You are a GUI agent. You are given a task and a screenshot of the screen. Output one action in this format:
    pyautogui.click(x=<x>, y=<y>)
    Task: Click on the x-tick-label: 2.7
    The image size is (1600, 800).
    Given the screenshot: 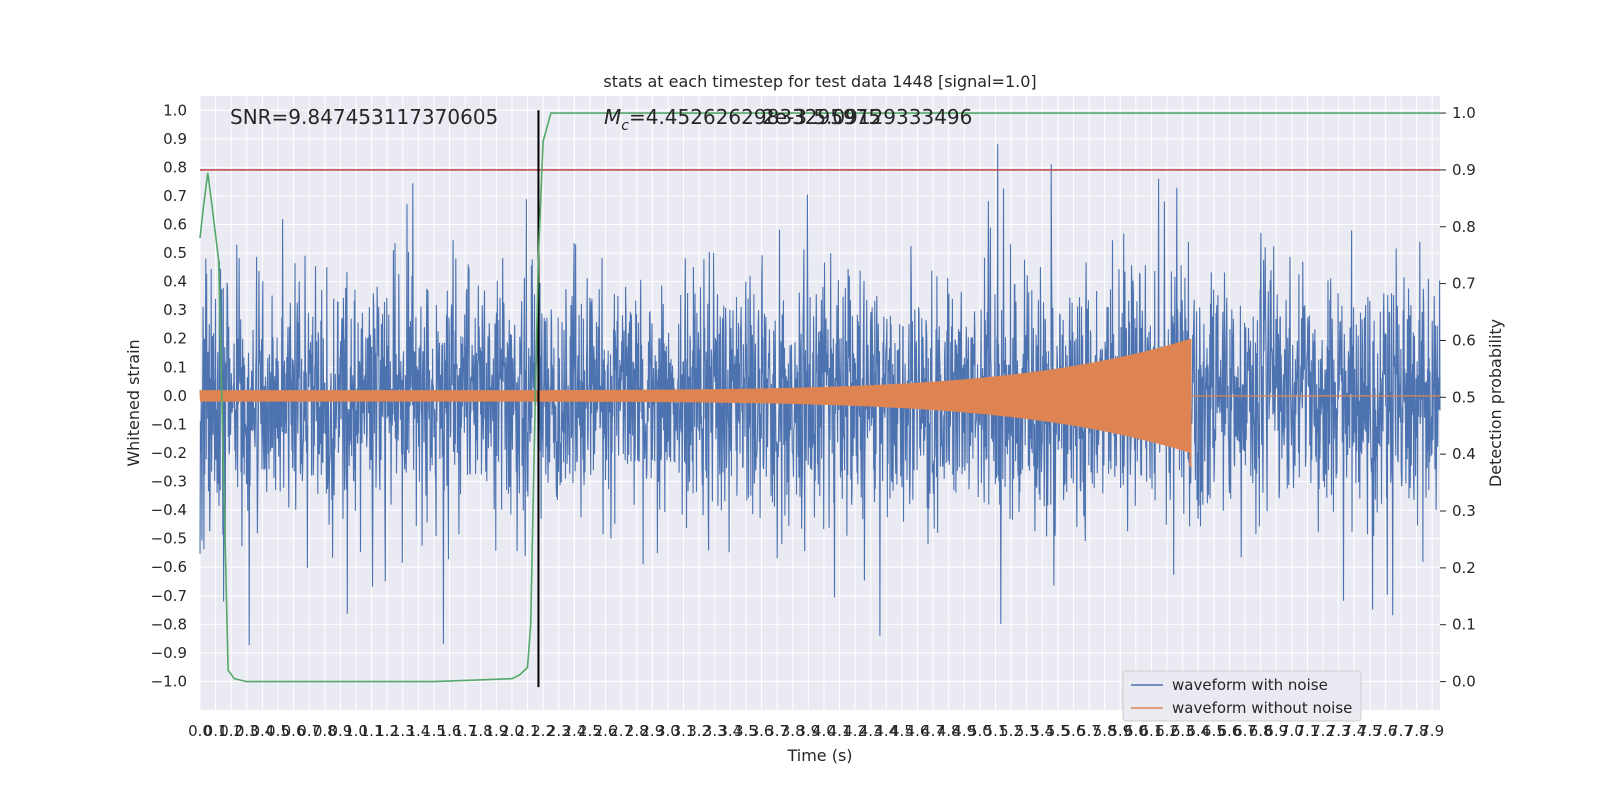 What is the action you would take?
    pyautogui.click(x=621, y=731)
    